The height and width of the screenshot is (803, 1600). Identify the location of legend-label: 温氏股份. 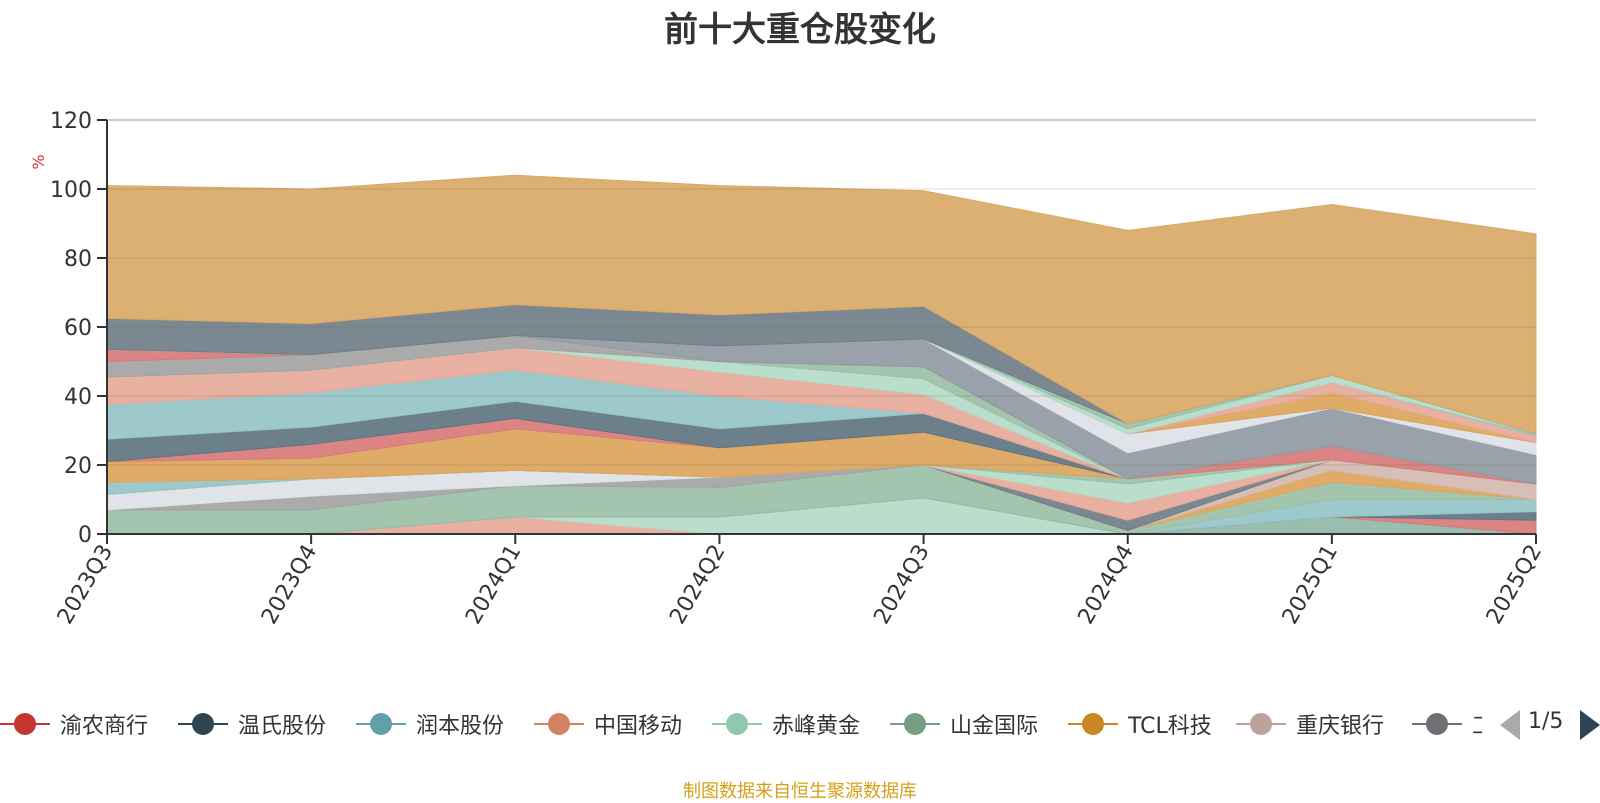
(282, 726).